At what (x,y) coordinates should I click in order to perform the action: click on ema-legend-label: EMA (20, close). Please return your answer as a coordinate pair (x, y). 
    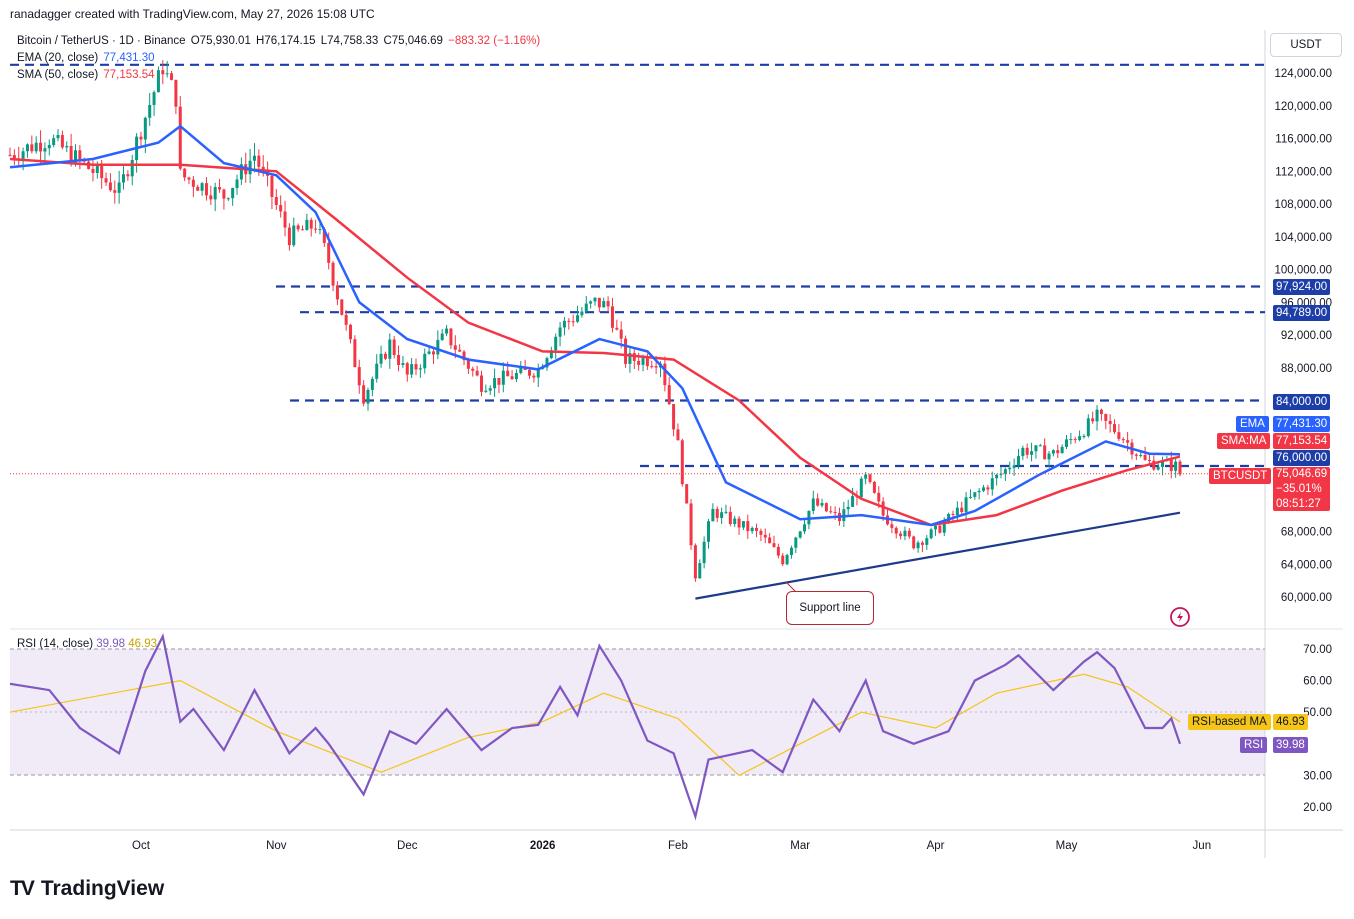
    Looking at the image, I should click on (58, 58).